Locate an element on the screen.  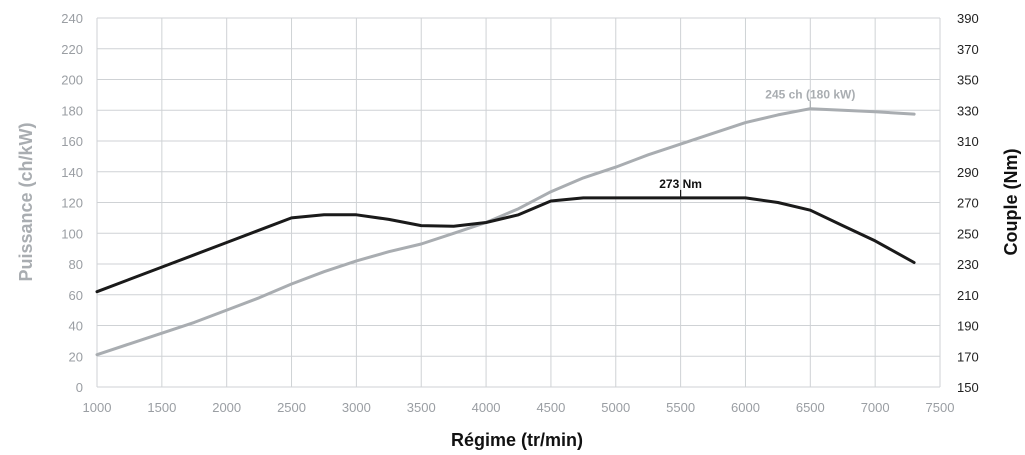
x-tick-label: 6500 is located at coordinates (810, 407).